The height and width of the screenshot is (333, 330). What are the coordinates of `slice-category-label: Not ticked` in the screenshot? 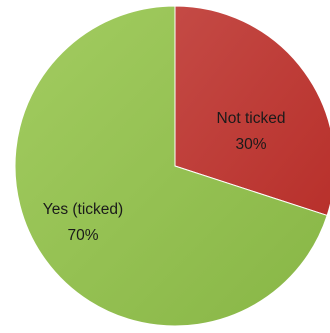 It's located at (251, 118).